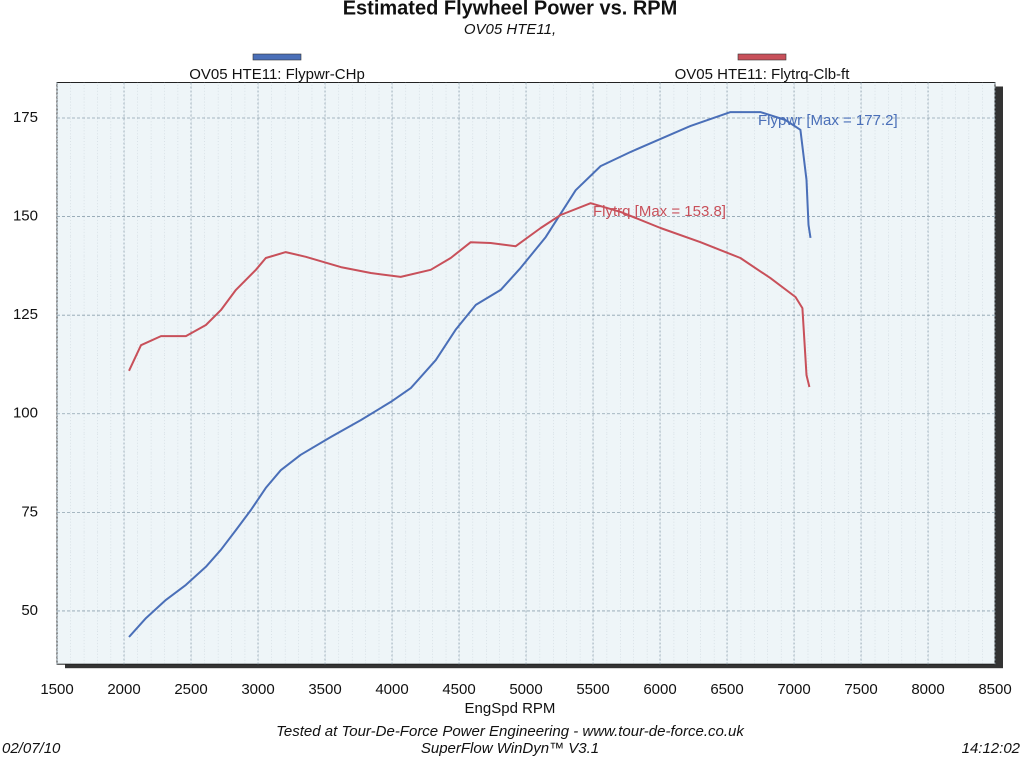  What do you see at coordinates (763, 74) in the screenshot?
I see `legend-label: OV05 HTE11: Flytrq-Clb-ft` at bounding box center [763, 74].